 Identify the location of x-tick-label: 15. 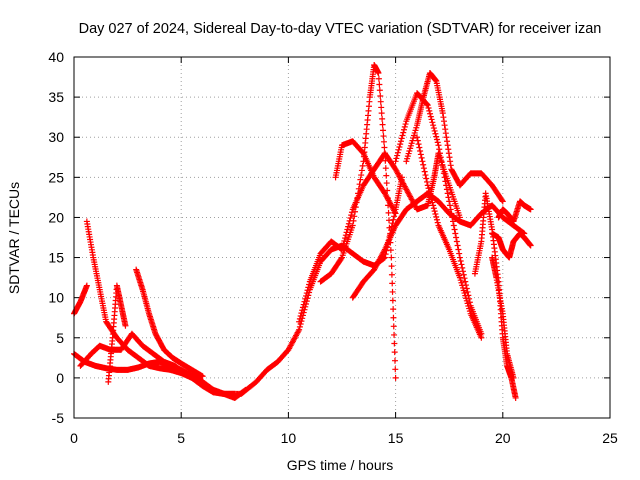
(396, 438).